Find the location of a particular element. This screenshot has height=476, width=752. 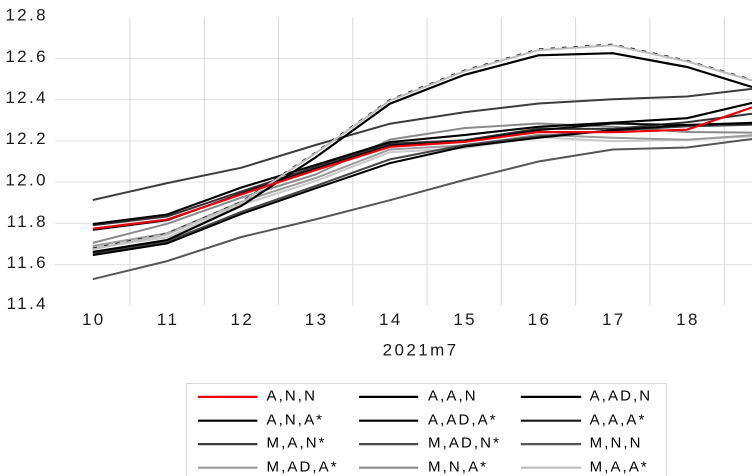

svg-text: 12.2 is located at coordinates (26, 138).